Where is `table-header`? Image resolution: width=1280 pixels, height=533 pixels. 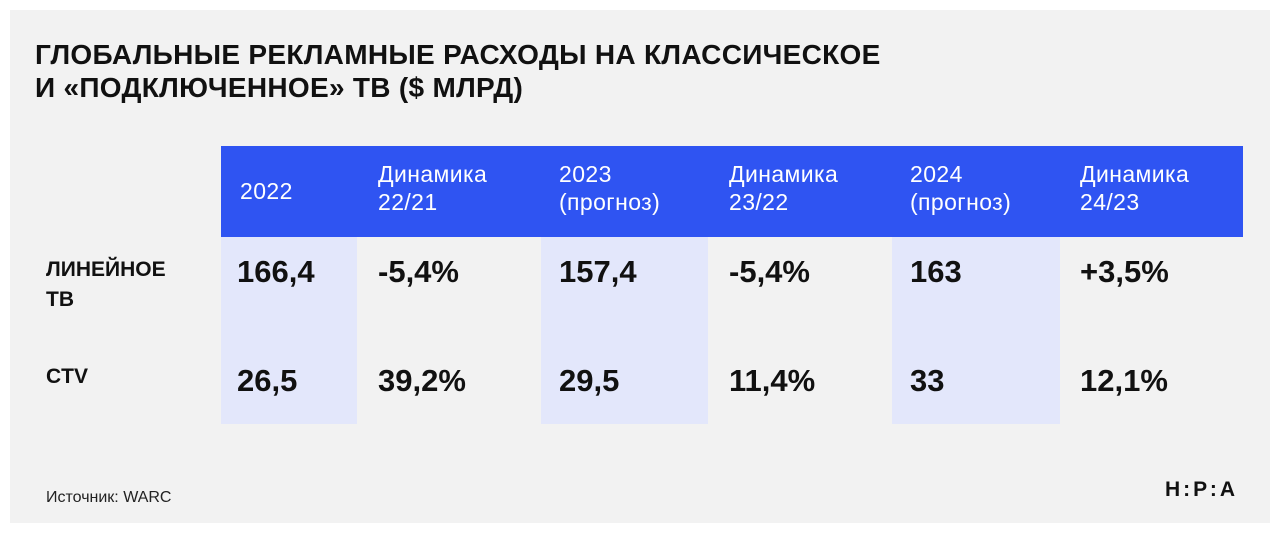
table-header is located at coordinates (732, 191).